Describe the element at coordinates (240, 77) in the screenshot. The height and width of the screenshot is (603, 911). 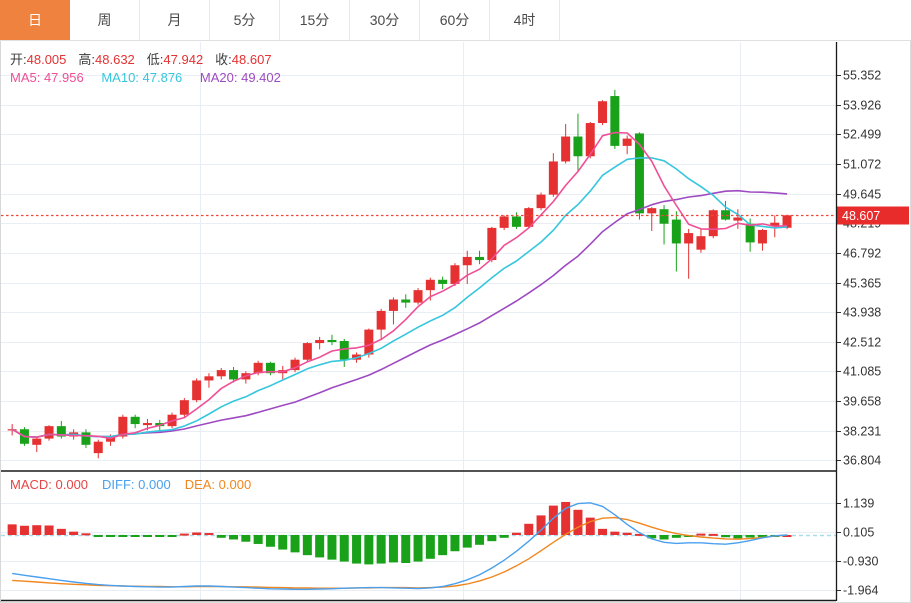
I see `ma20-legend-value: MA20: 49.402` at that location.